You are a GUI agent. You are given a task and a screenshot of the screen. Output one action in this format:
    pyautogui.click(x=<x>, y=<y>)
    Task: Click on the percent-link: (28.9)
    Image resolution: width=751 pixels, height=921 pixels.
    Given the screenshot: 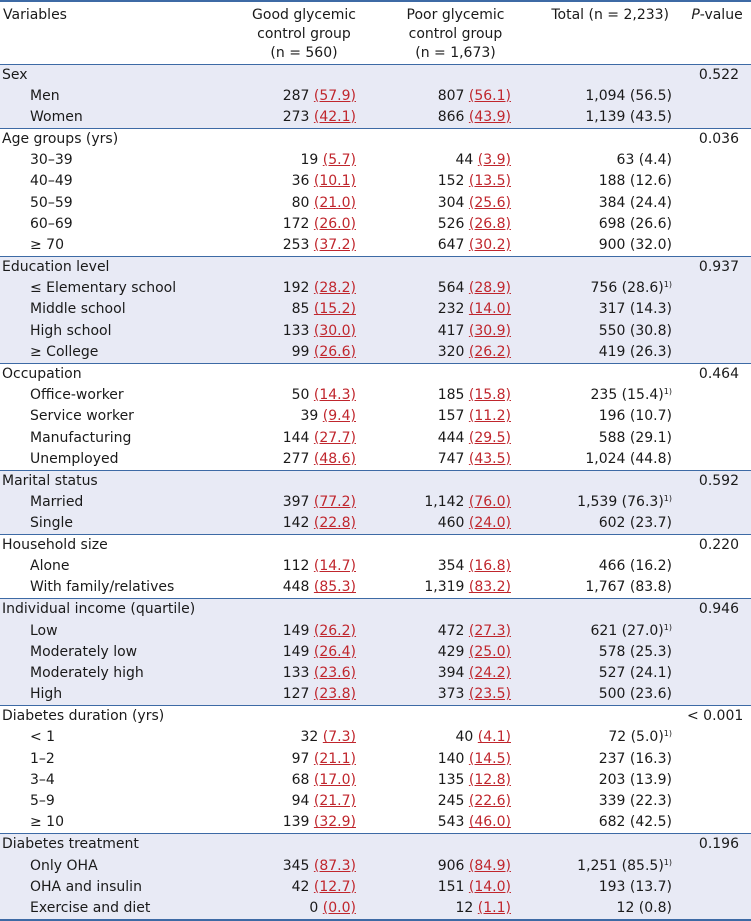 What is the action you would take?
    pyautogui.click(x=489, y=288)
    